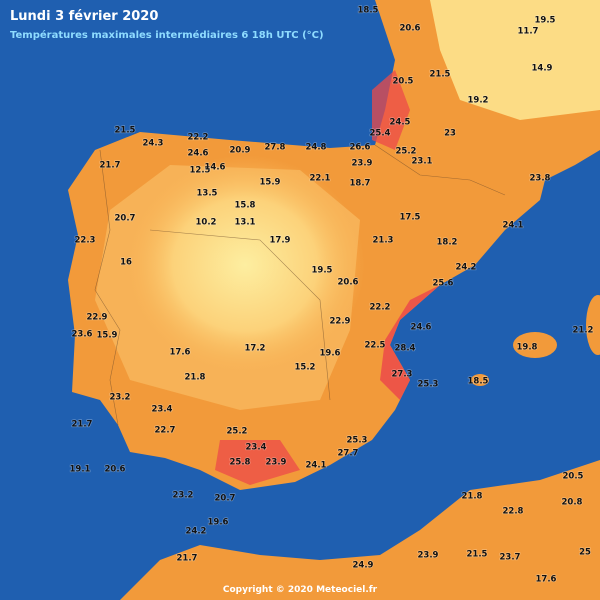 This screenshot has height=600, width=600. Describe the element at coordinates (340, 322) in the screenshot. I see `temperature-label: 22.9` at that location.